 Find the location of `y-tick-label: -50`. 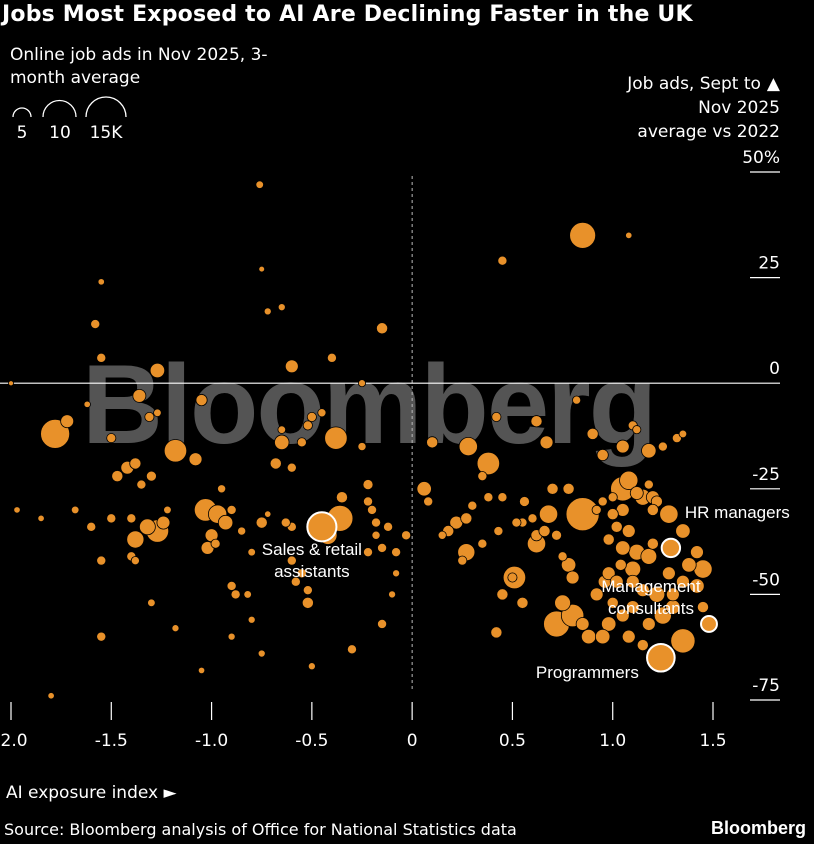

y-tick-label: -50 is located at coordinates (766, 580).